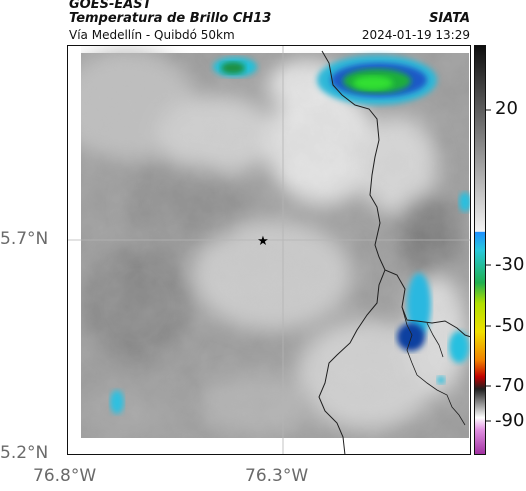 This screenshot has width=526, height=491. What do you see at coordinates (110, 6) in the screenshot?
I see `satellite-title: GOES-EAST` at bounding box center [110, 6].